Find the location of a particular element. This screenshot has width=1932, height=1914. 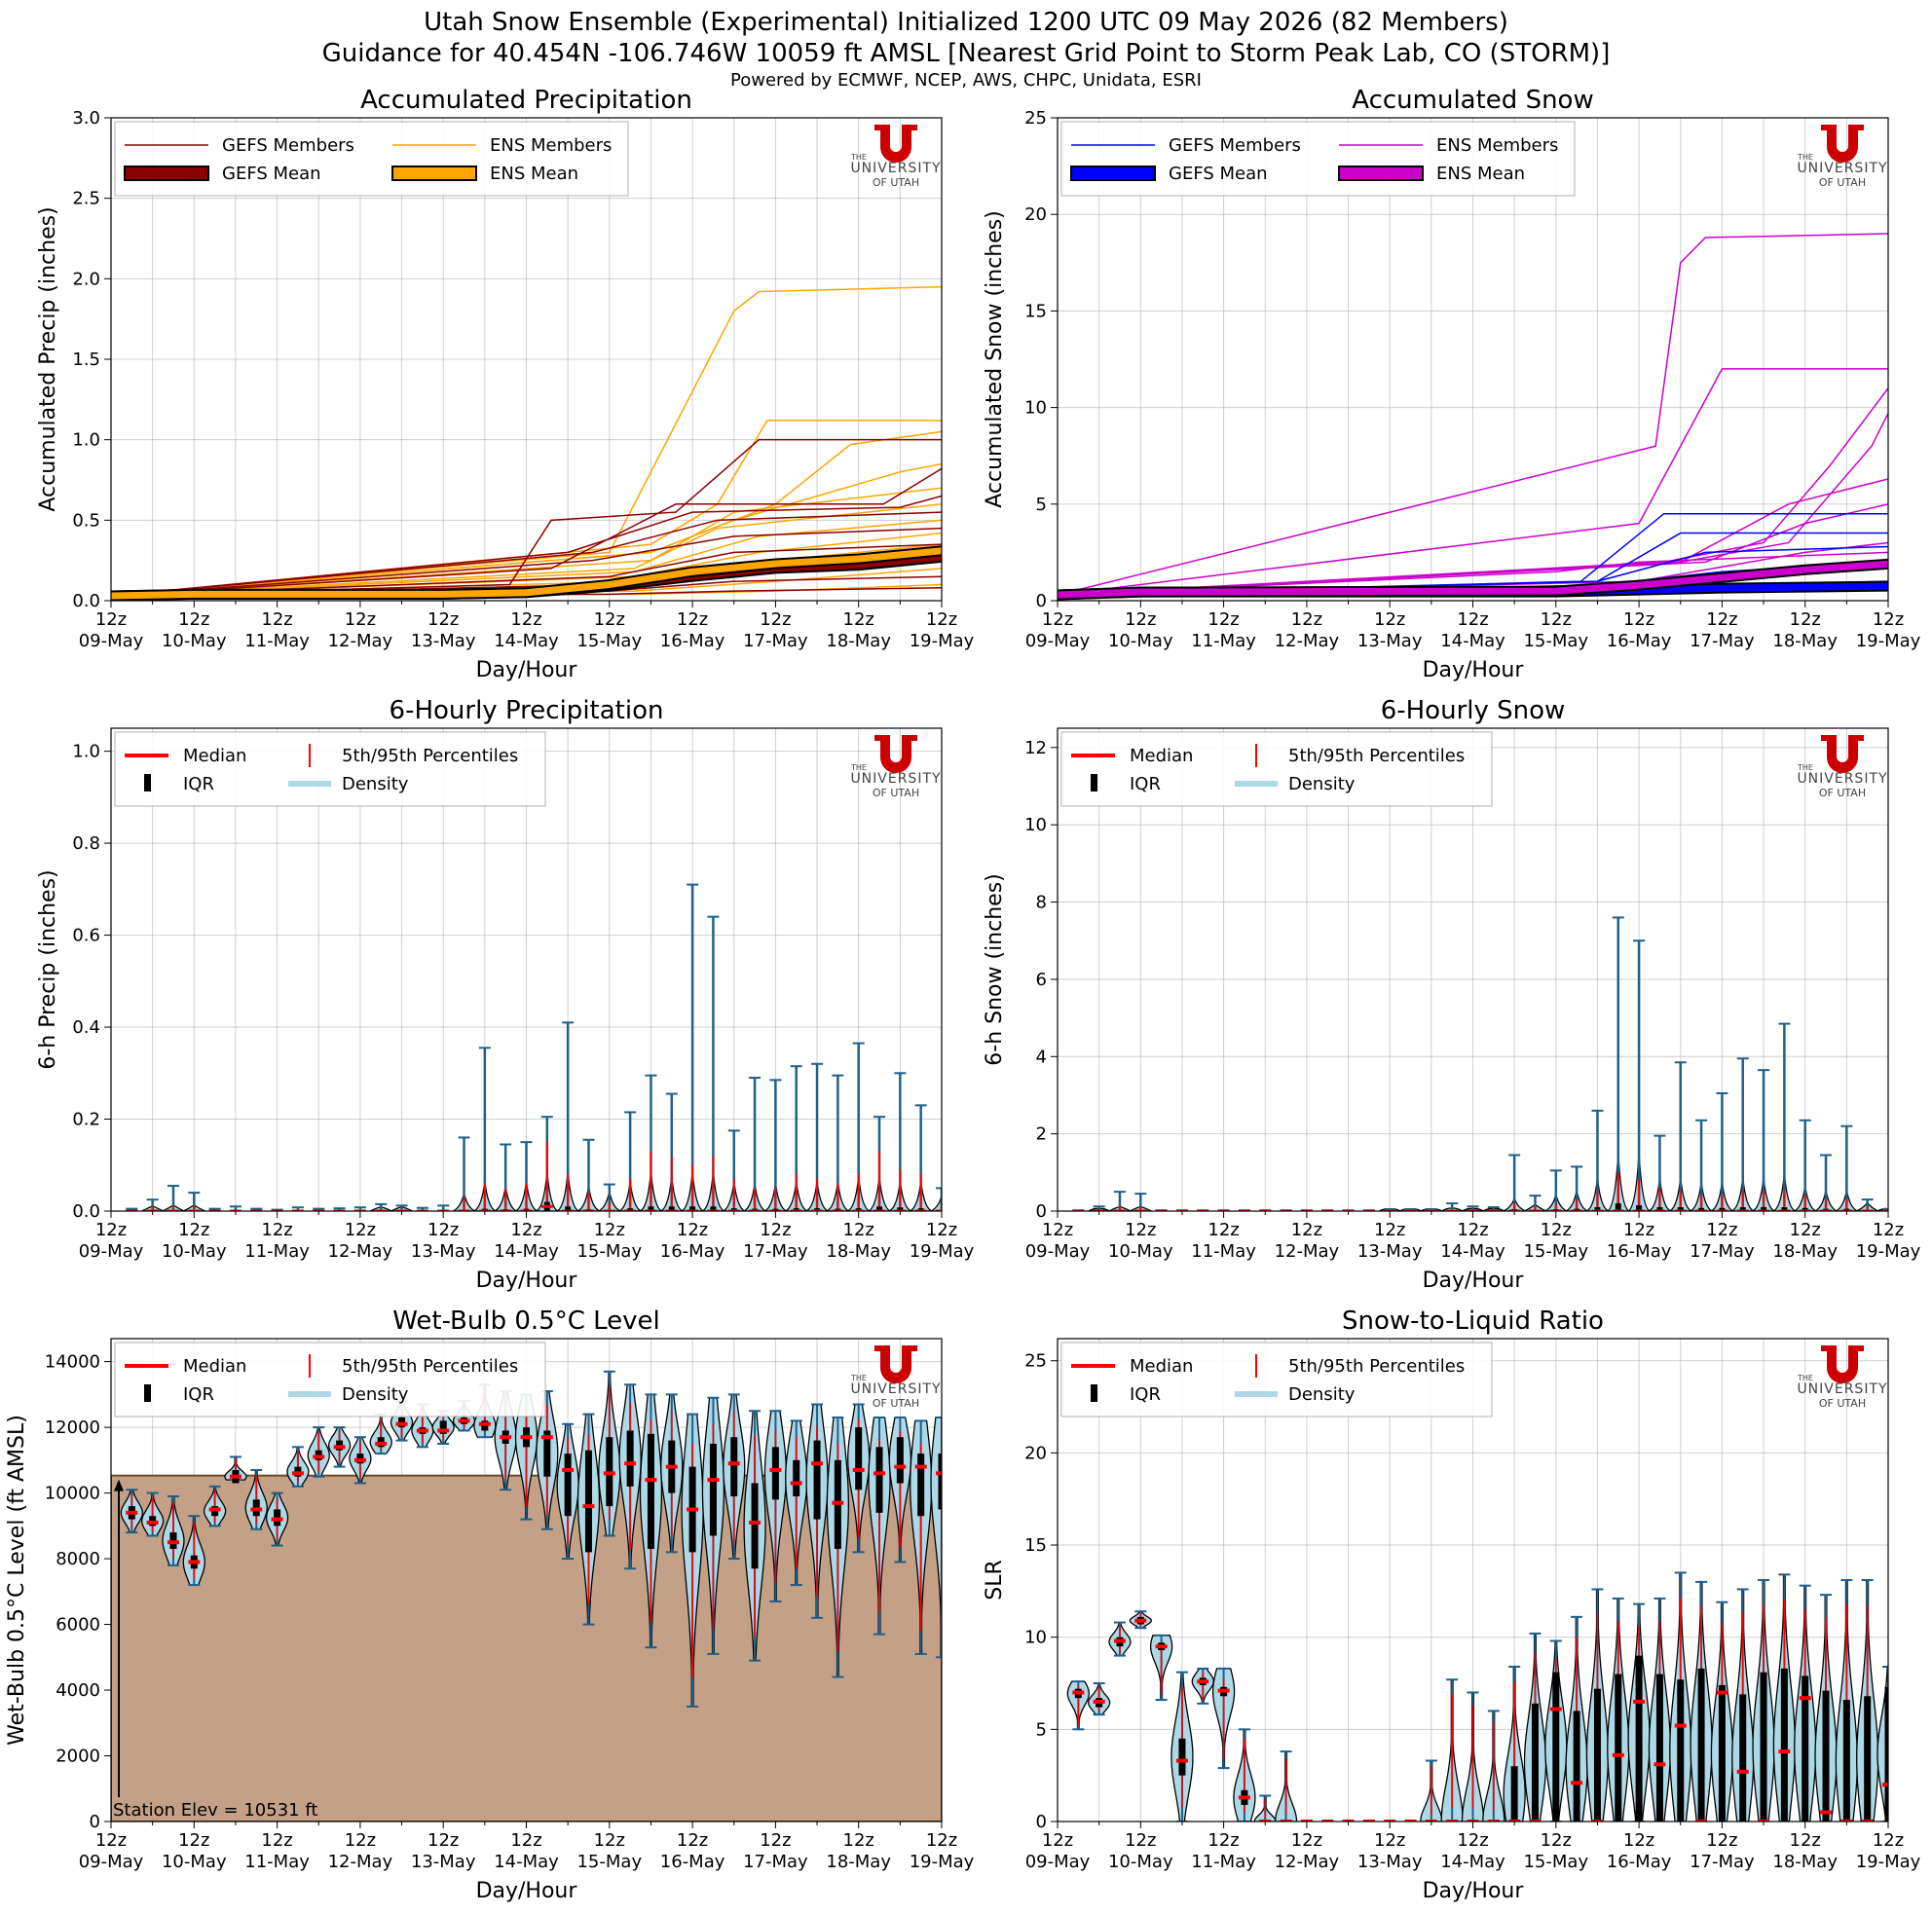

legend-swatch-iqr is located at coordinates (1094, 782).